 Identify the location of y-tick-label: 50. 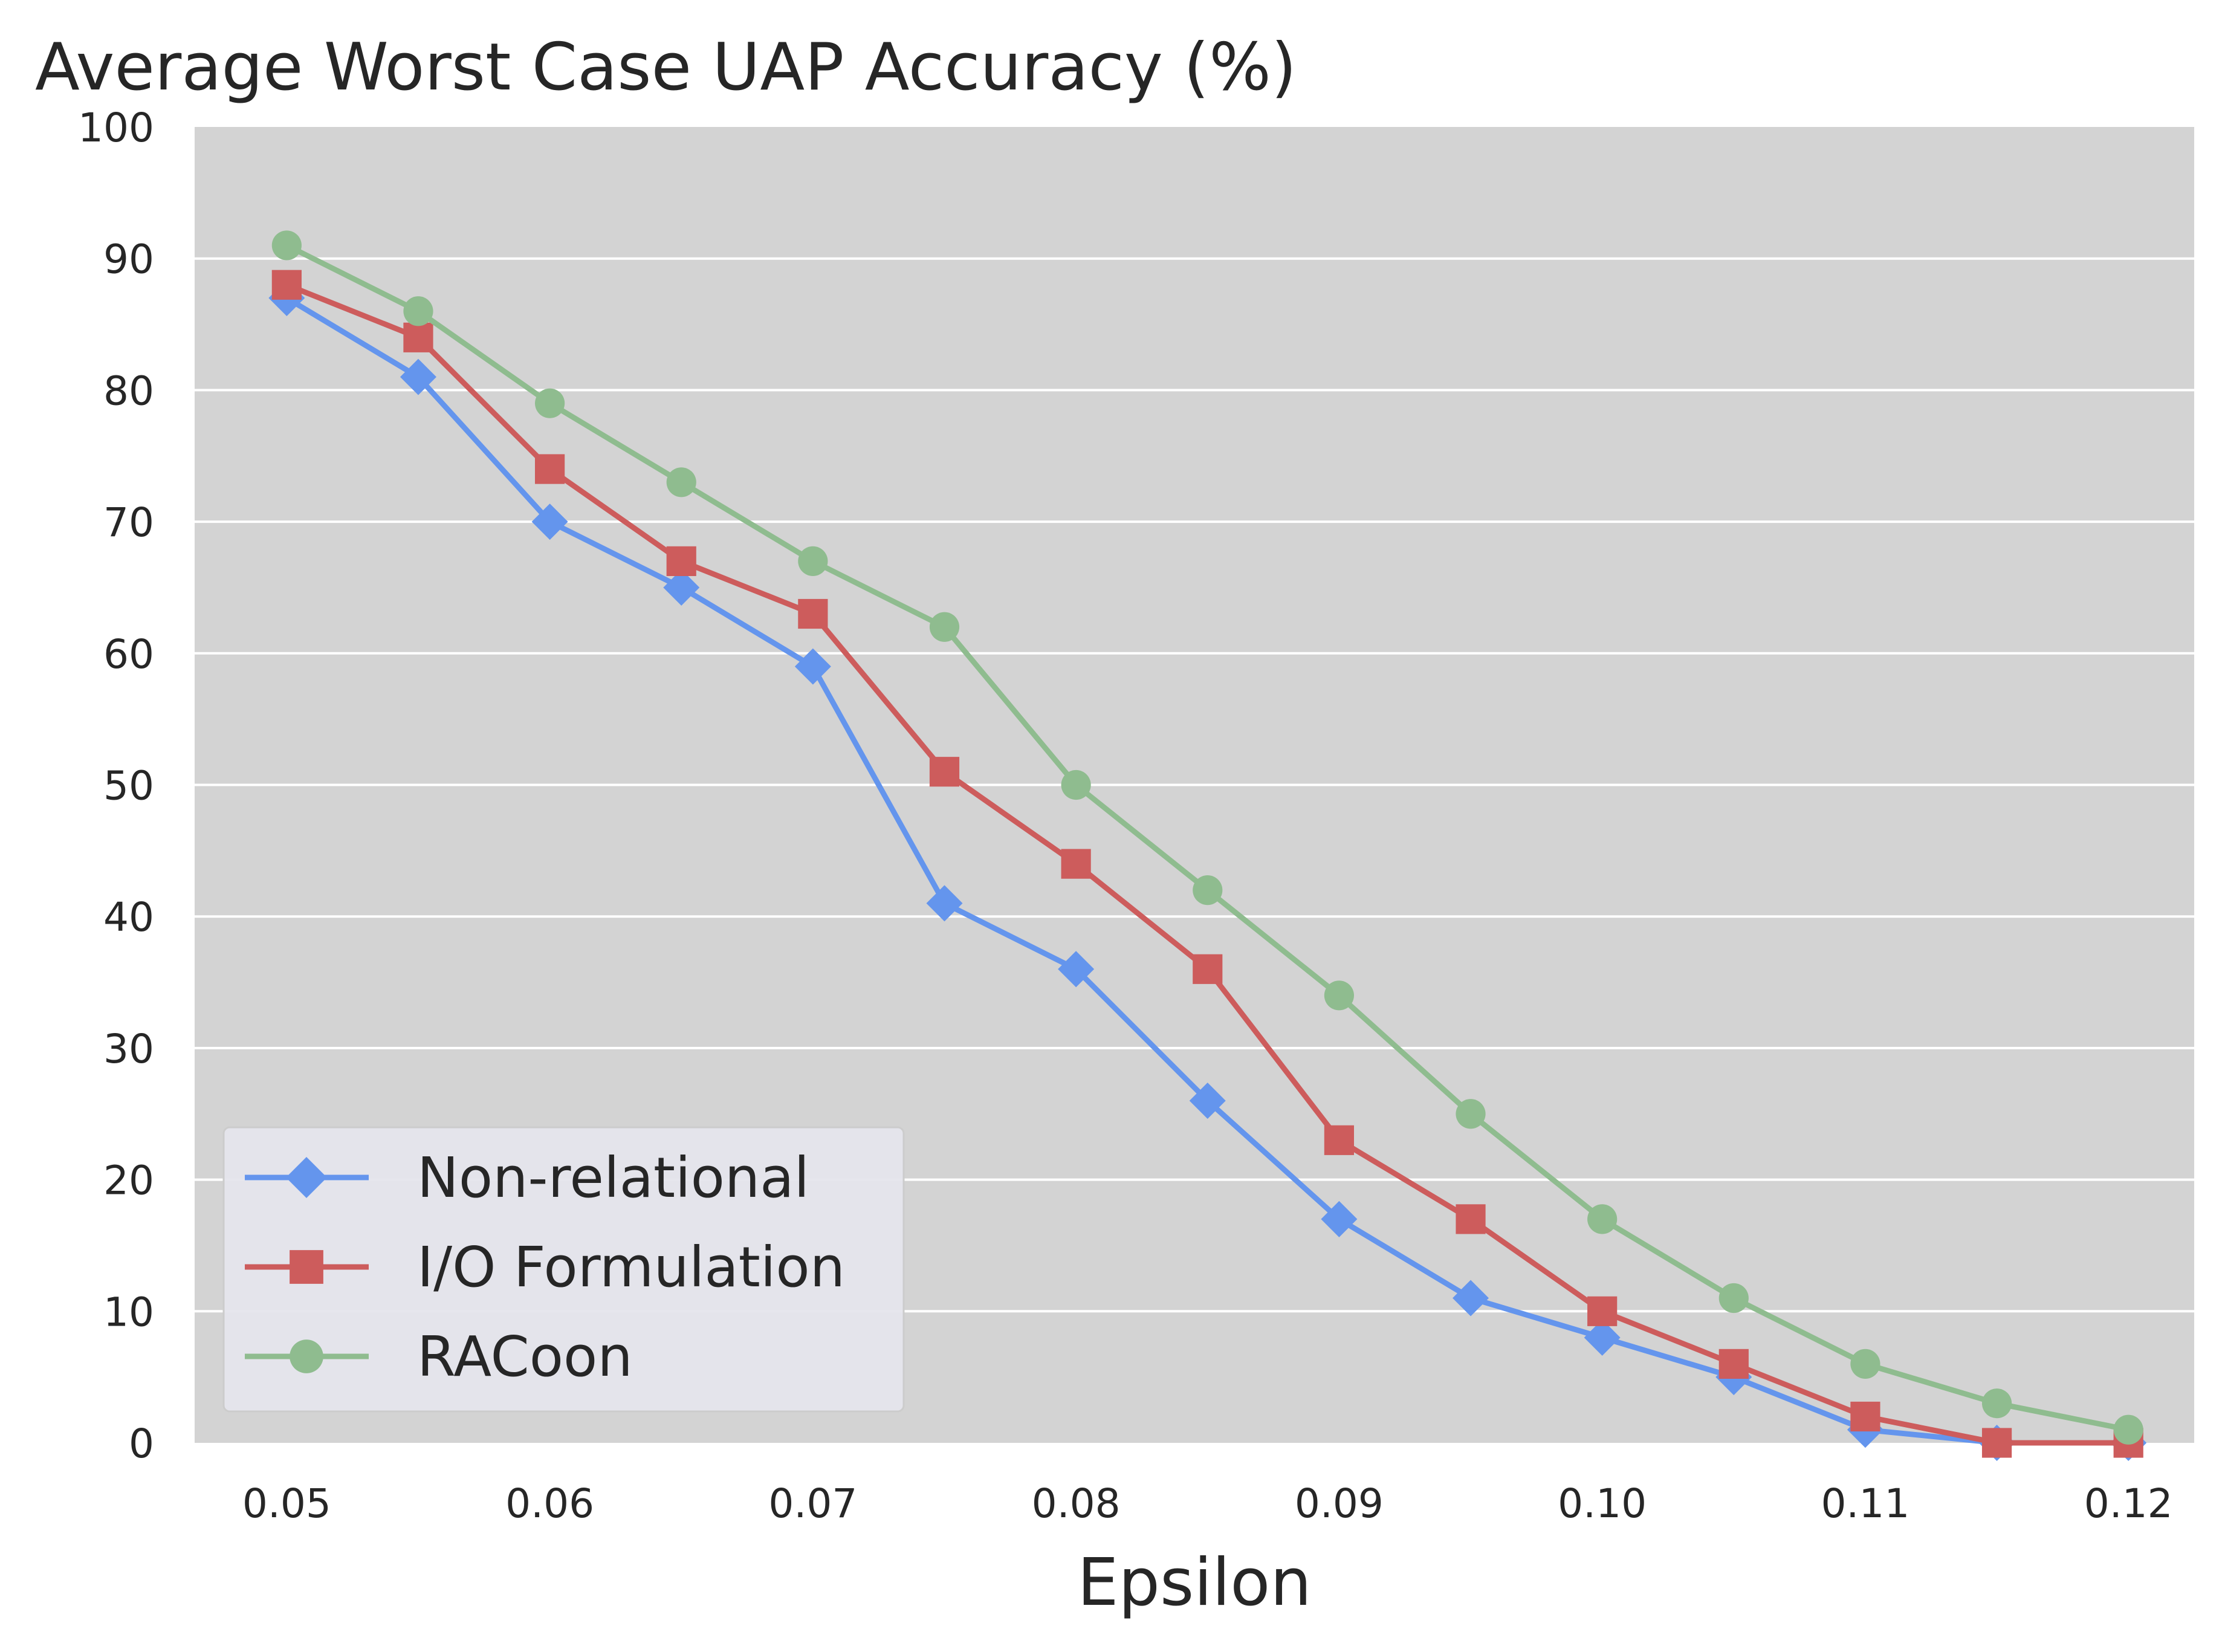
(128, 786).